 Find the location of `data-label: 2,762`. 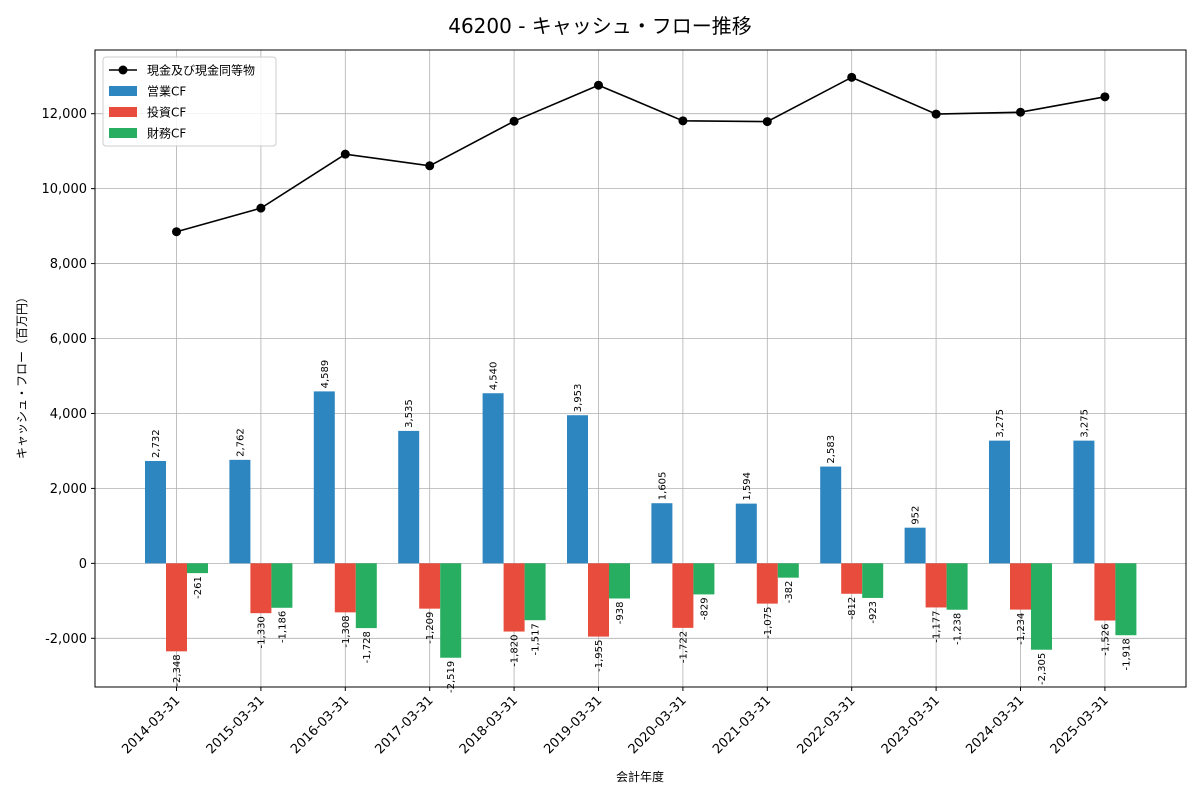

data-label: 2,762 is located at coordinates (240, 442).